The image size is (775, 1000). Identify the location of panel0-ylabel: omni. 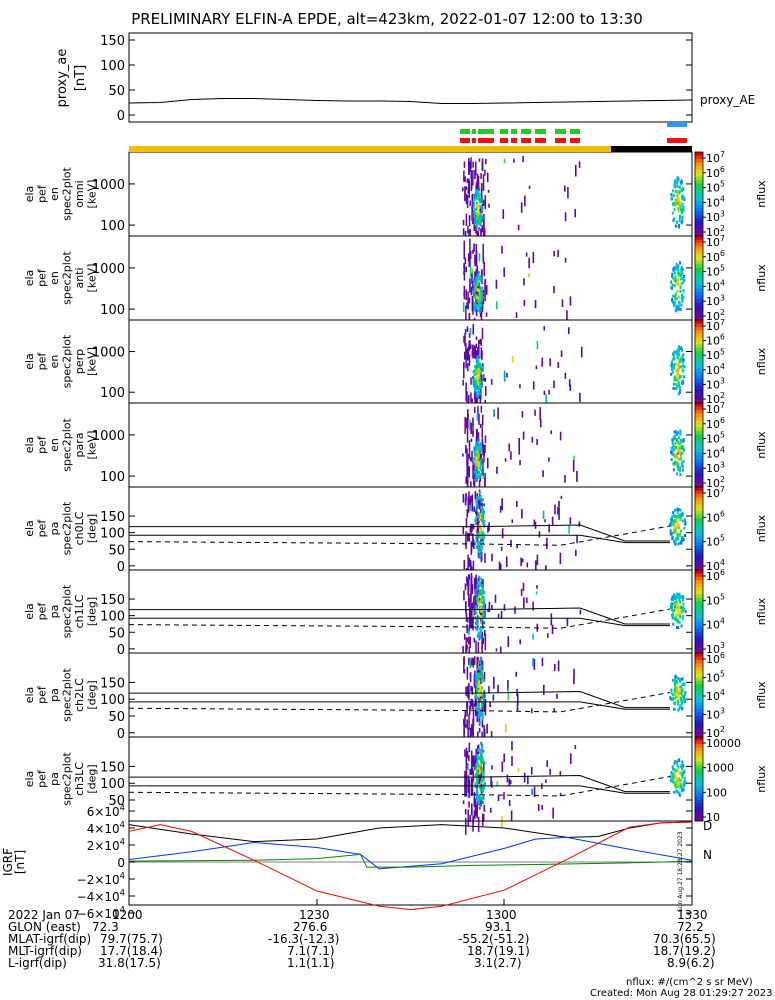
(79, 193).